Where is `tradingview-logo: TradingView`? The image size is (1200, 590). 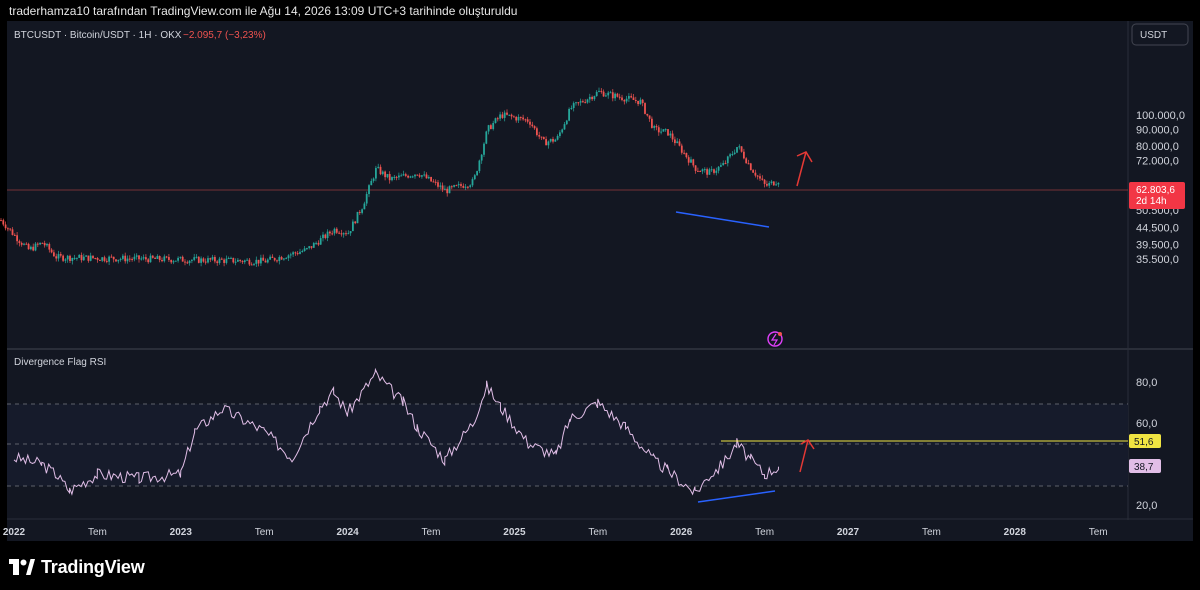 tradingview-logo: TradingView is located at coordinates (77, 567).